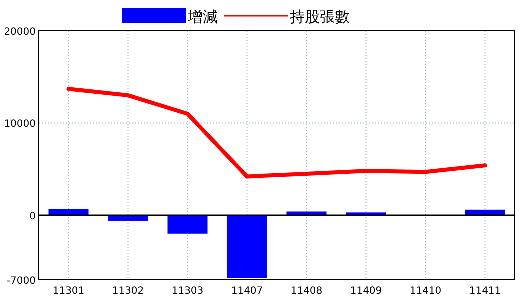  Describe the element at coordinates (21, 281) in the screenshot. I see `y-tick-label: -7000` at that location.